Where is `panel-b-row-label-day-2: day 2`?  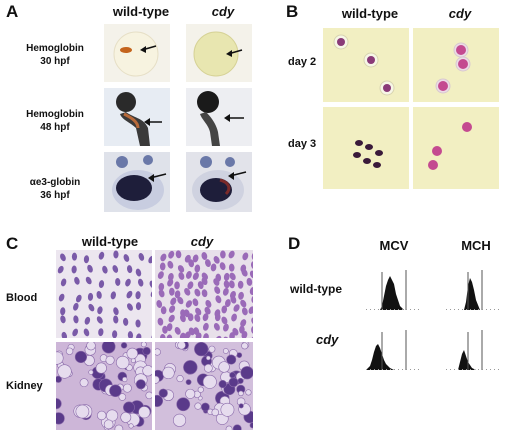 panel-b-row-label-day-2: day 2 is located at coordinates (302, 62).